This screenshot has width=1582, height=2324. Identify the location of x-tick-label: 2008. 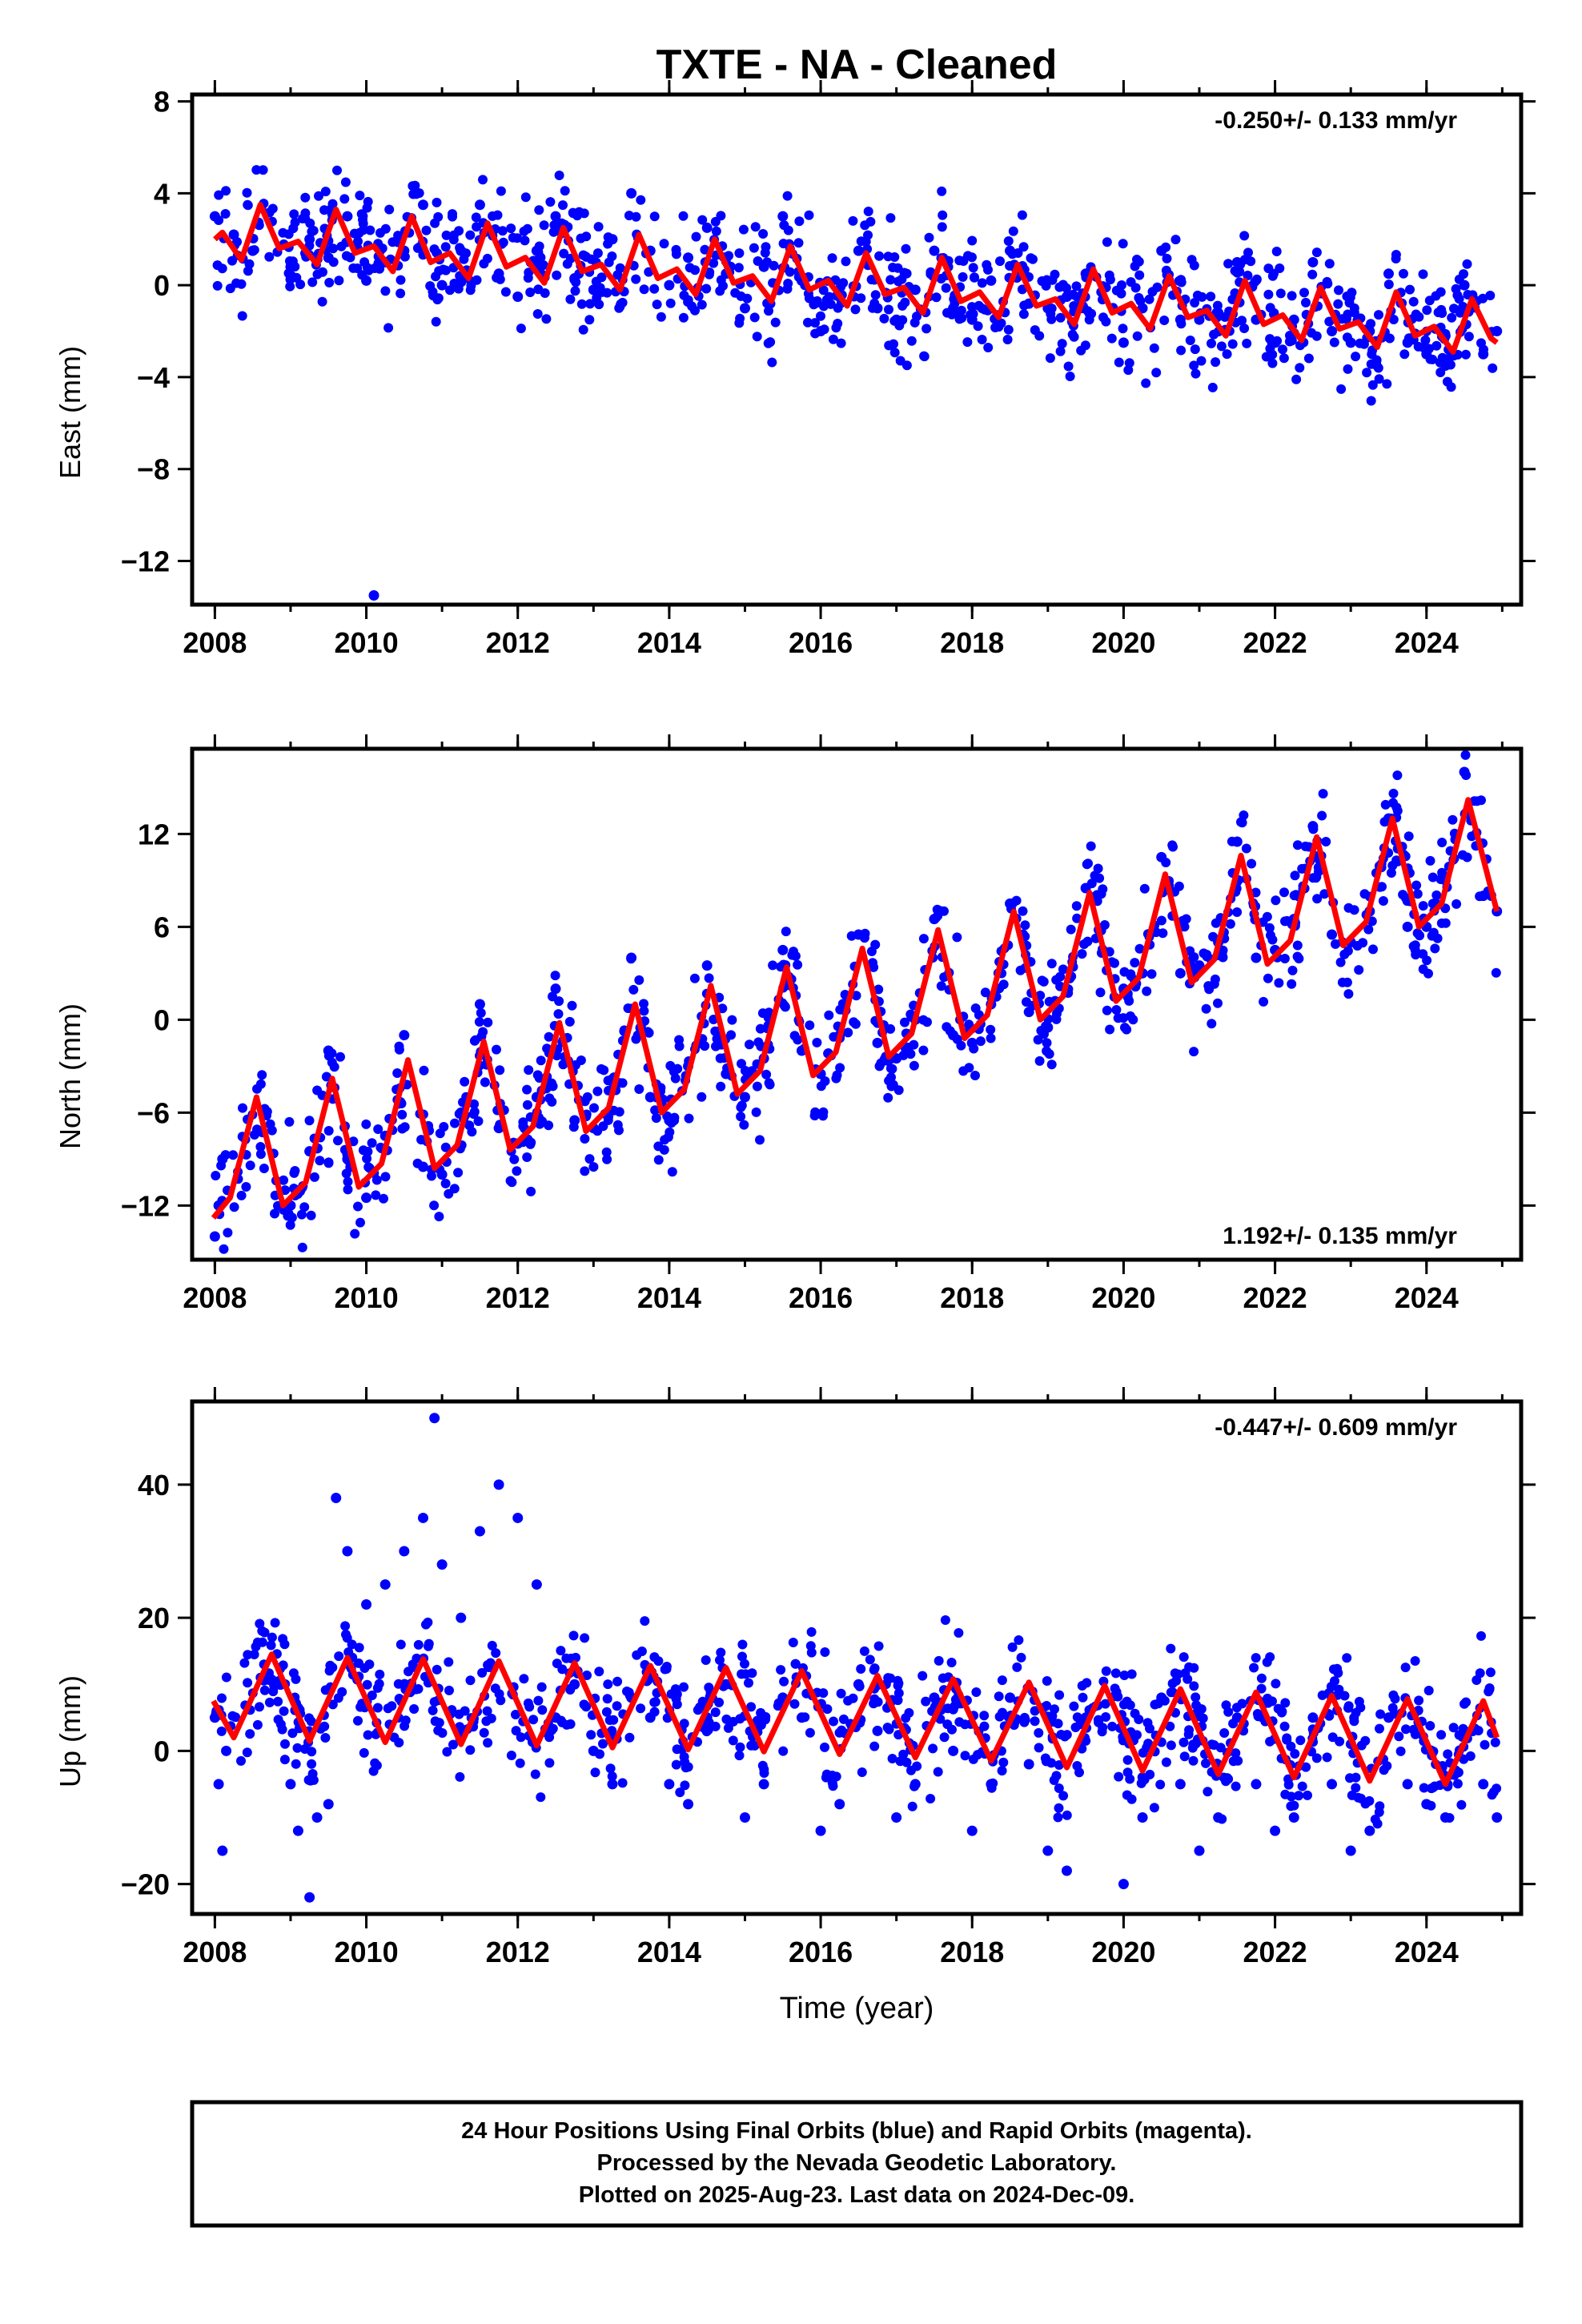
(215, 1952).